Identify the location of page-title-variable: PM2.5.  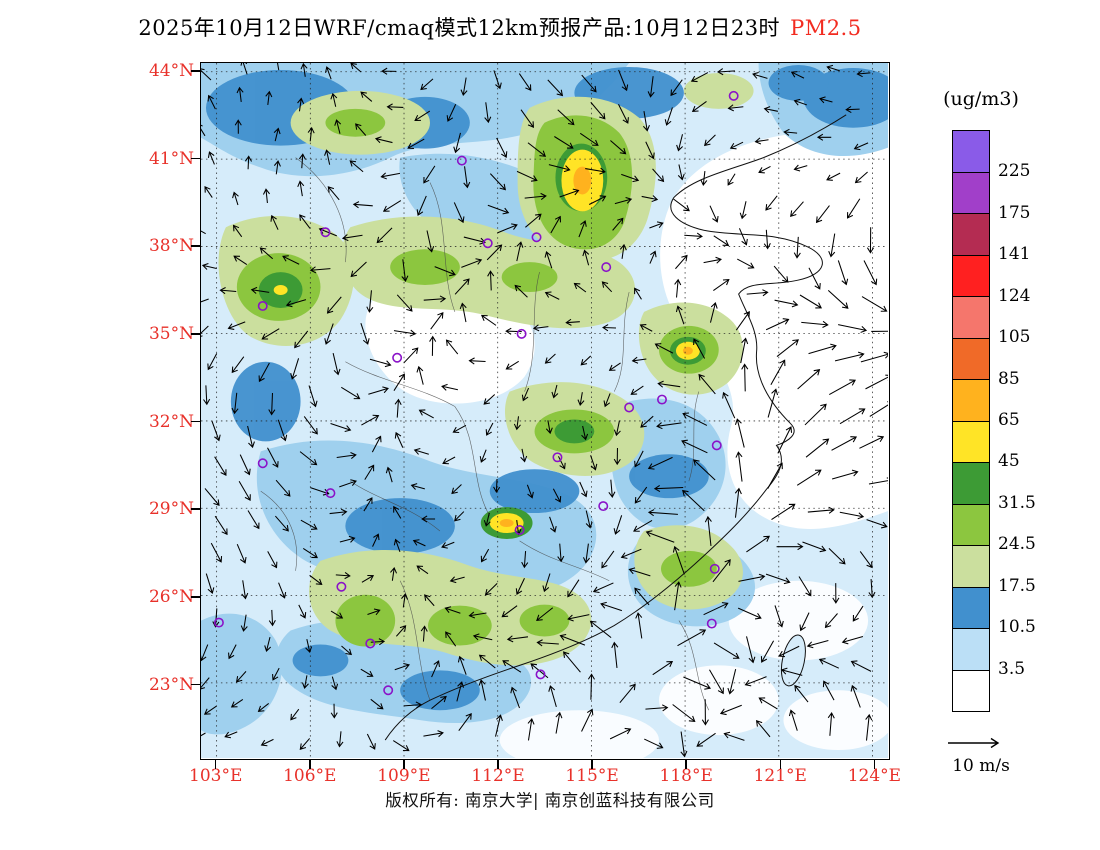
(826, 28).